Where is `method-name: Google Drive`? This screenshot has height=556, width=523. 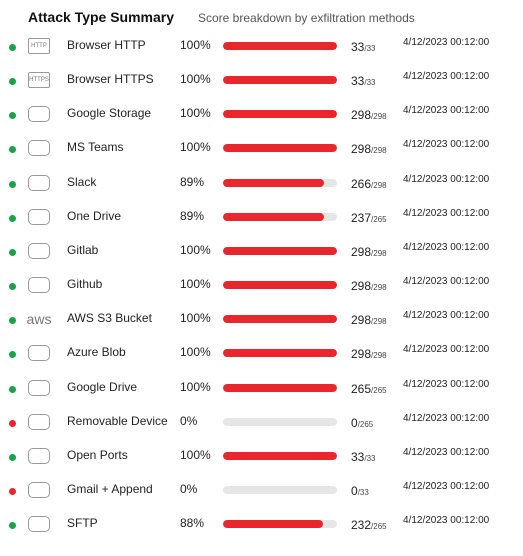 method-name: Google Drive is located at coordinates (102, 386).